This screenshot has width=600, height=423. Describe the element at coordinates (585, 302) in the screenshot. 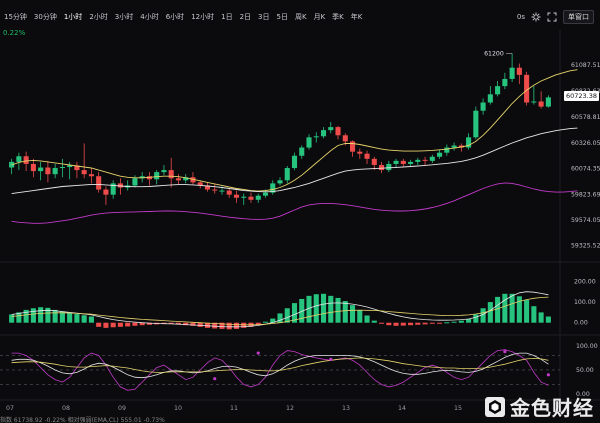

I see `macd-axis-label: 100.00` at that location.